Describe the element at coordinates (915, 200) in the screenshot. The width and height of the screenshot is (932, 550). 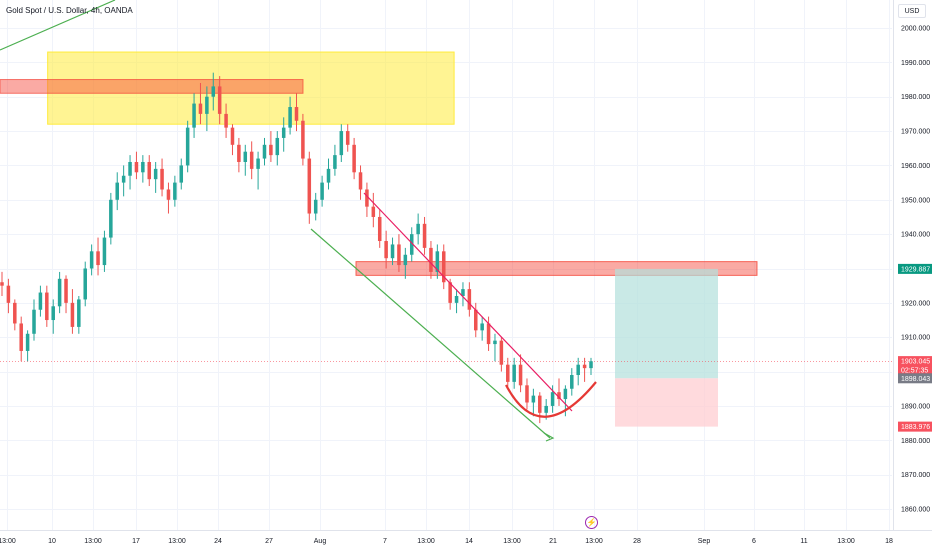
I see `y-tick-label: 1950.000` at that location.